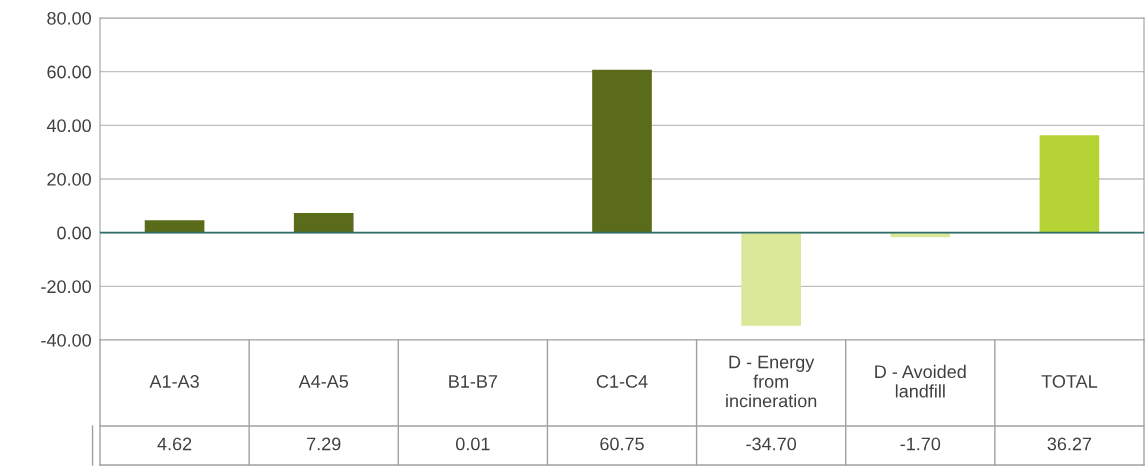 This screenshot has width=1145, height=469. What do you see at coordinates (324, 444) in the screenshot?
I see `data-label: 7.29` at bounding box center [324, 444].